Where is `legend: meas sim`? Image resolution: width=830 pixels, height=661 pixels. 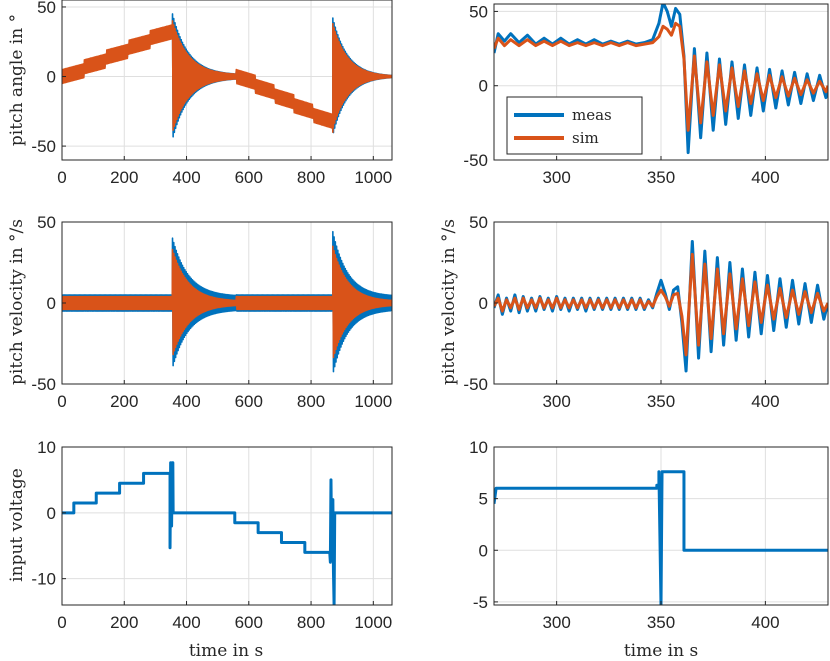 legend: meas sim is located at coordinates (574, 125).